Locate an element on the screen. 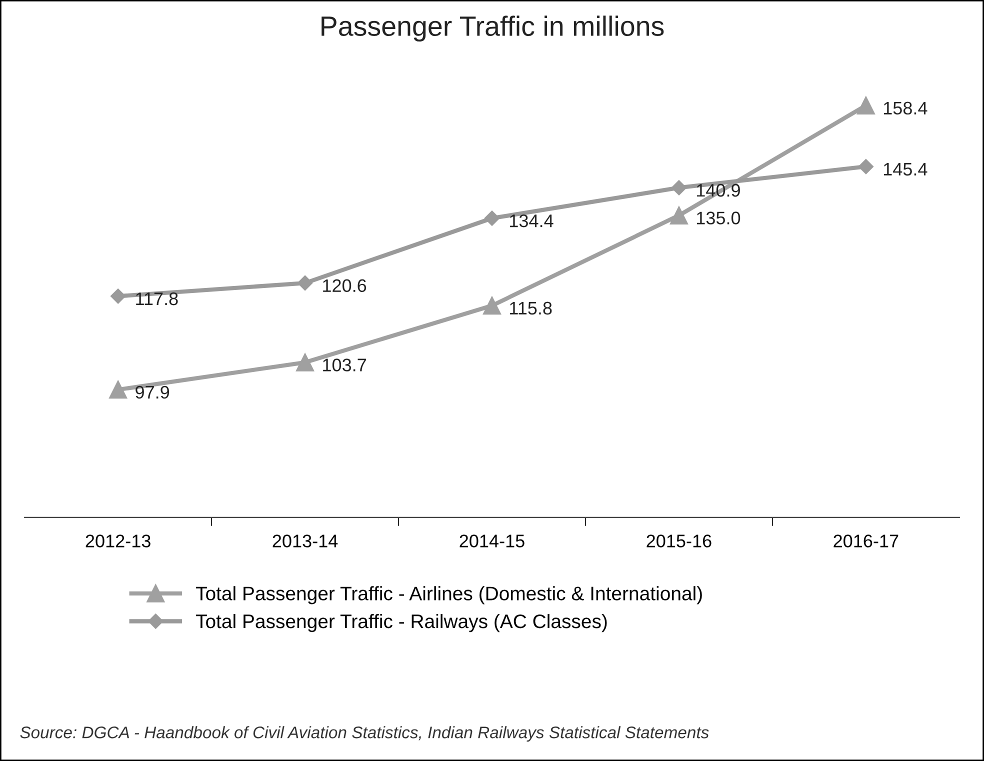 The width and height of the screenshot is (984, 761). x-tick-label: 2014-15 is located at coordinates (492, 541).